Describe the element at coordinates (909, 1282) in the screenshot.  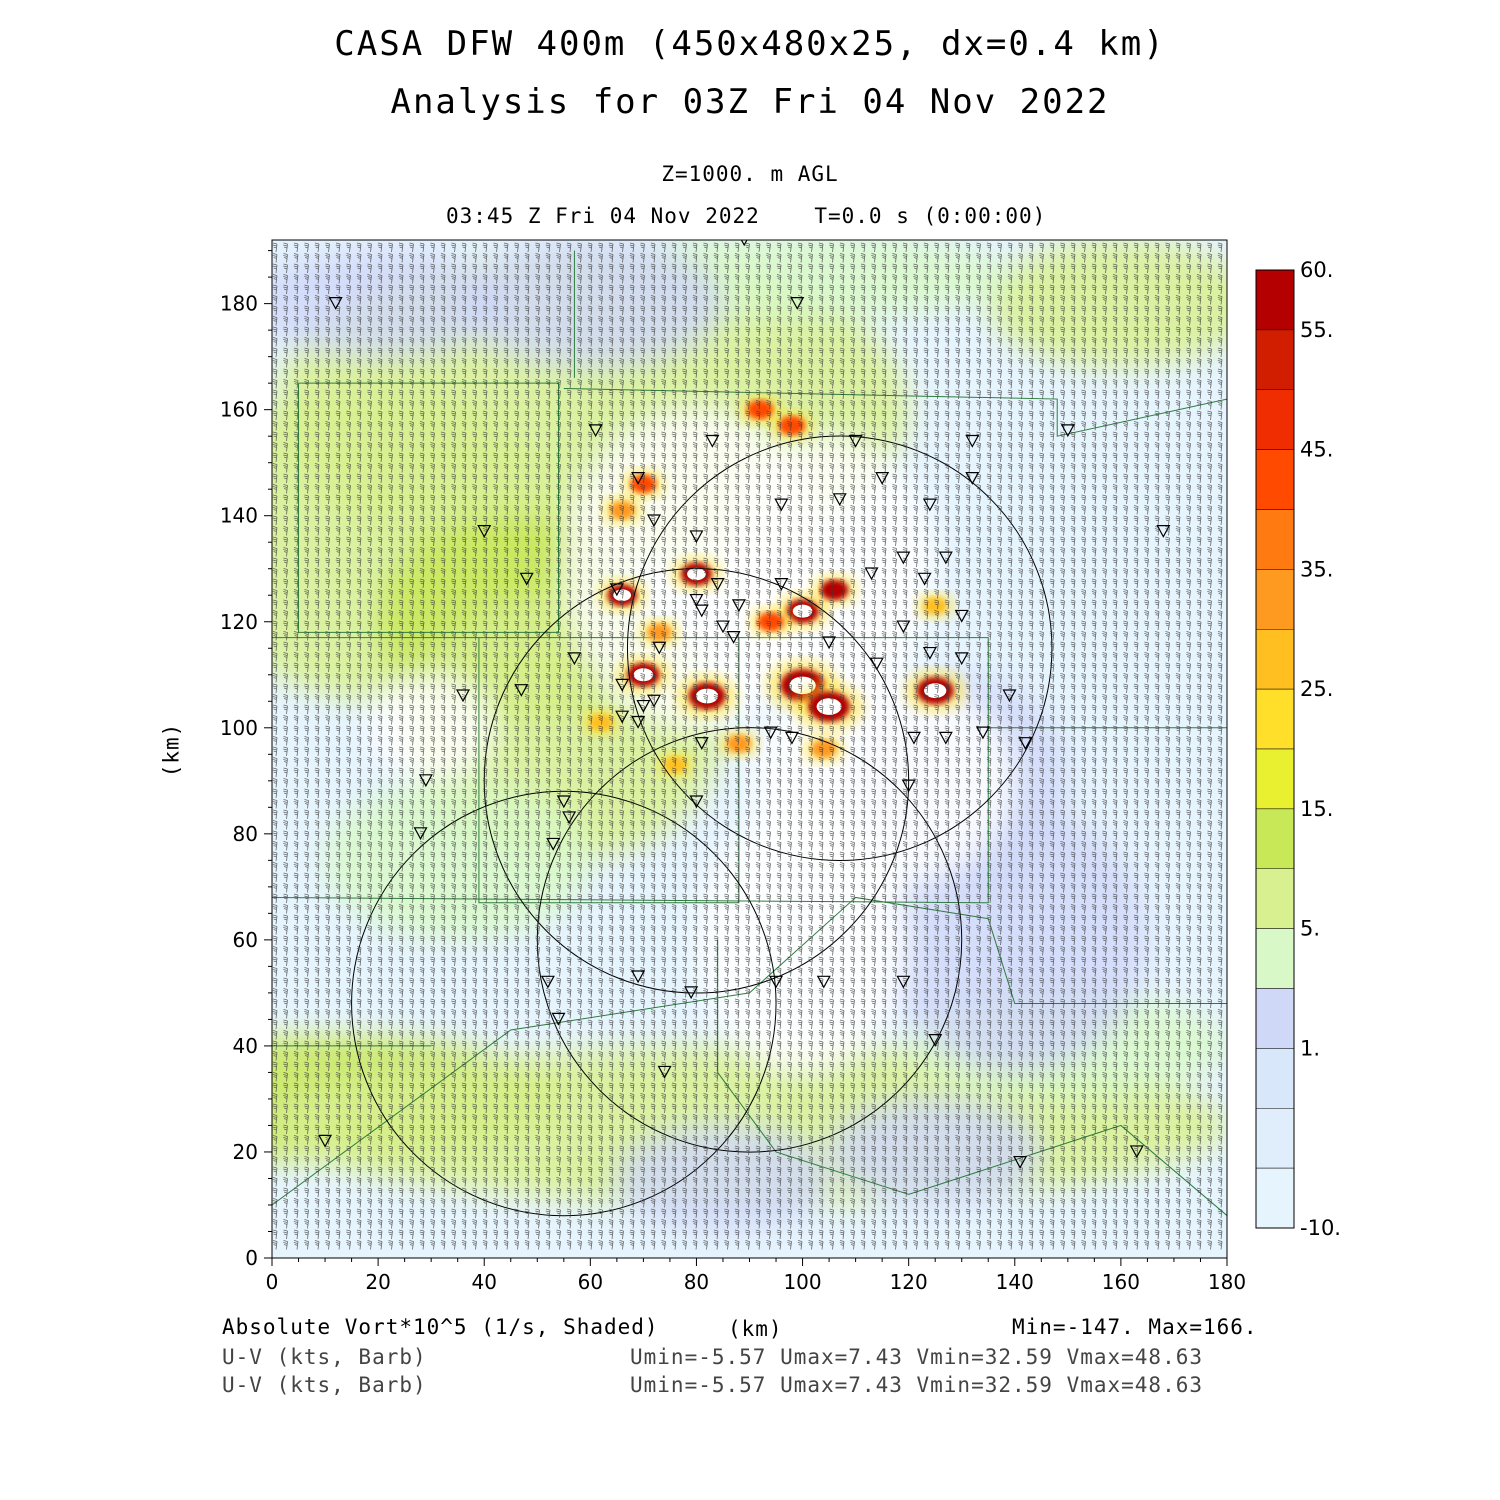
I see `x-tick-label: 120` at that location.